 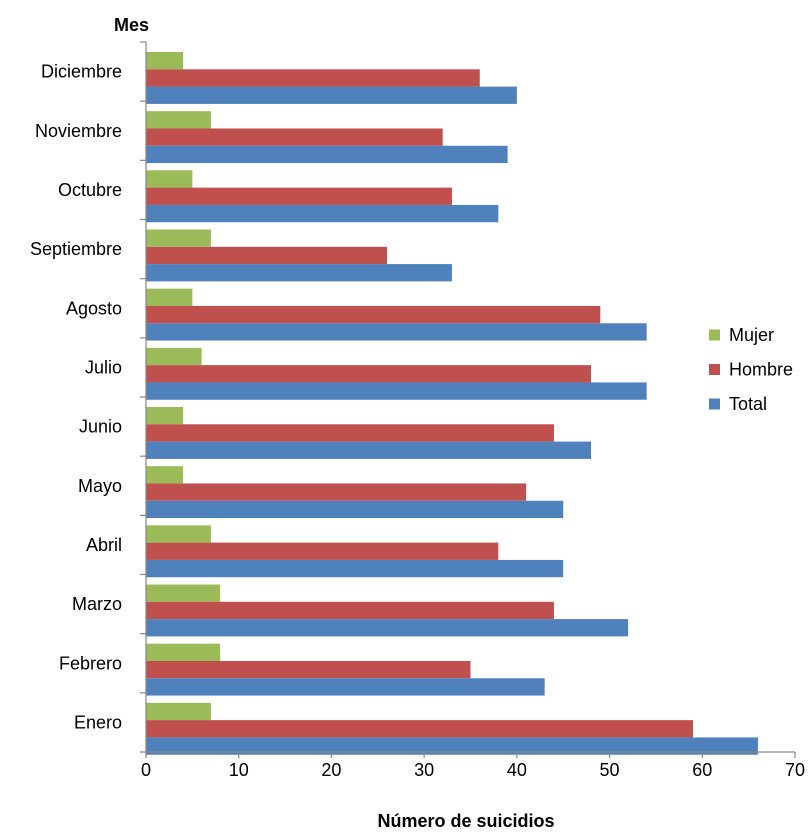 What do you see at coordinates (178, 238) in the screenshot?
I see `bar-mujer-septiembre` at bounding box center [178, 238].